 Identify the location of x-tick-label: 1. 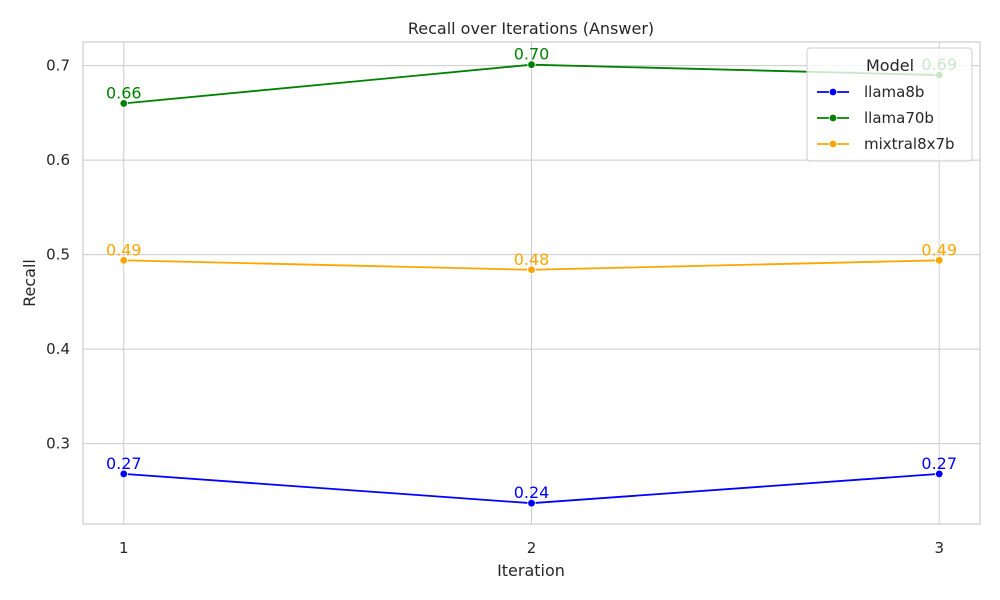
(124, 548).